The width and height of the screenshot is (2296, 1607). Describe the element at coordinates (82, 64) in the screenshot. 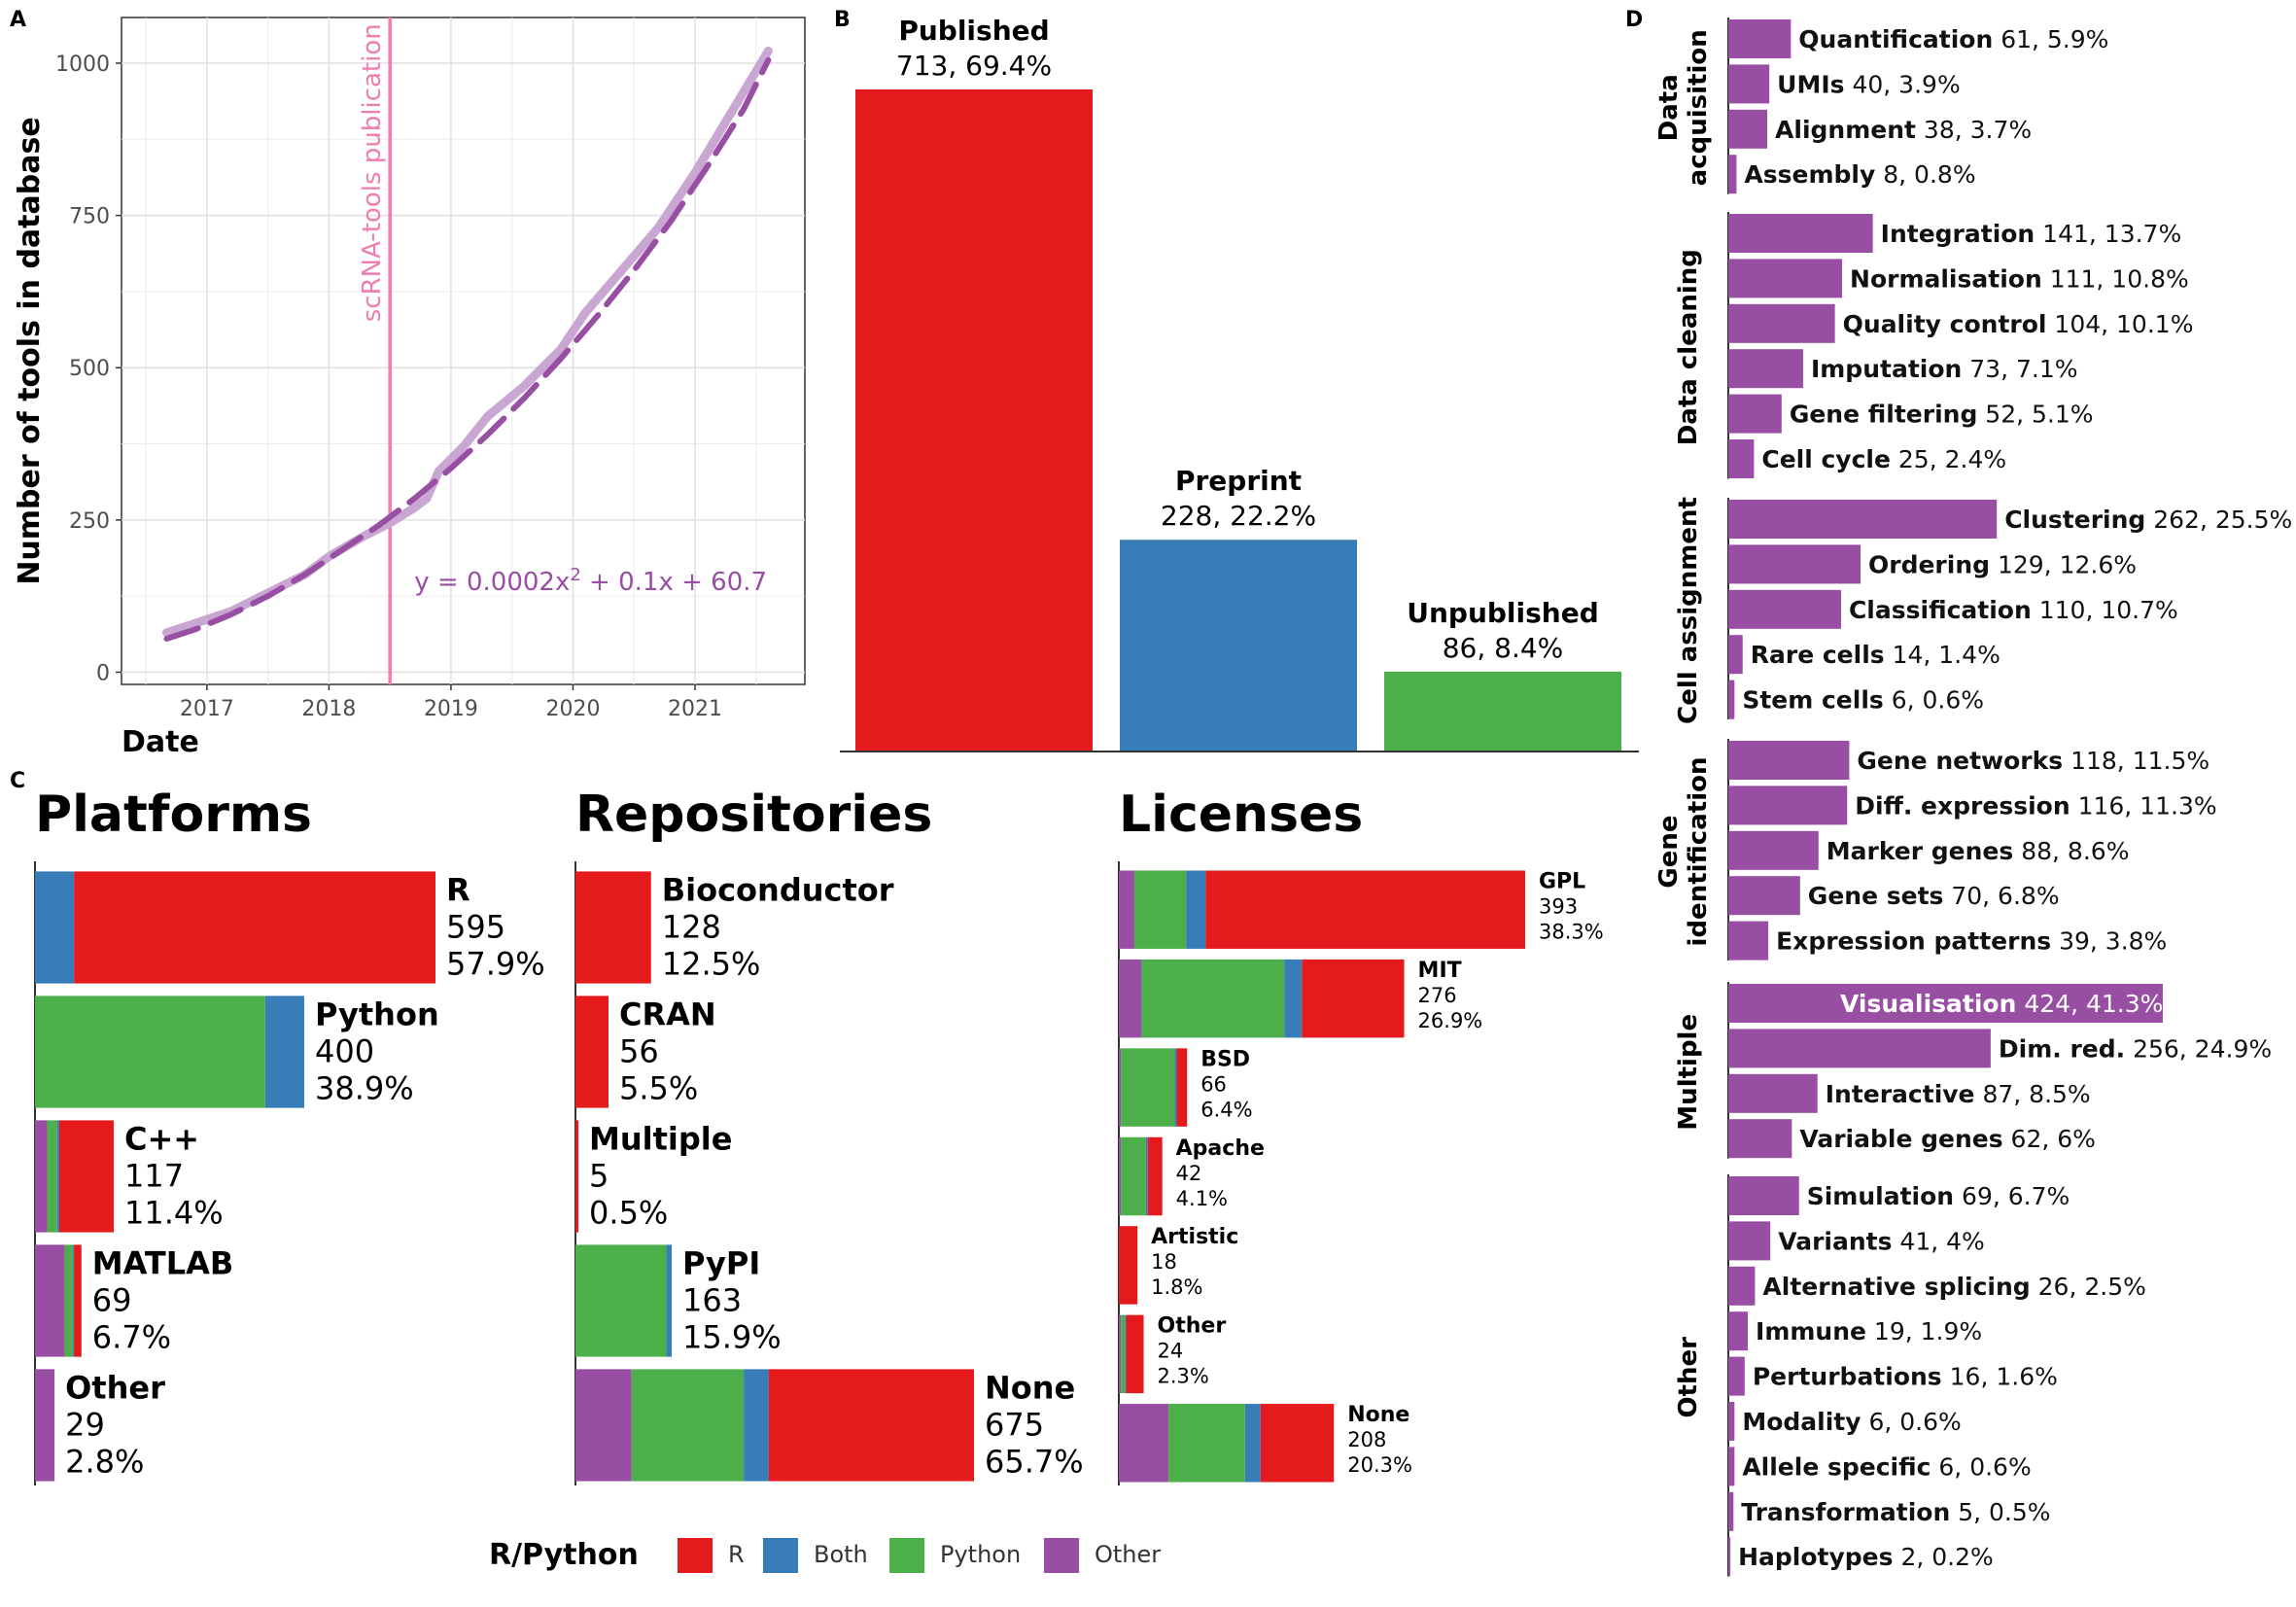

I see `y-tick-label: 1000` at that location.